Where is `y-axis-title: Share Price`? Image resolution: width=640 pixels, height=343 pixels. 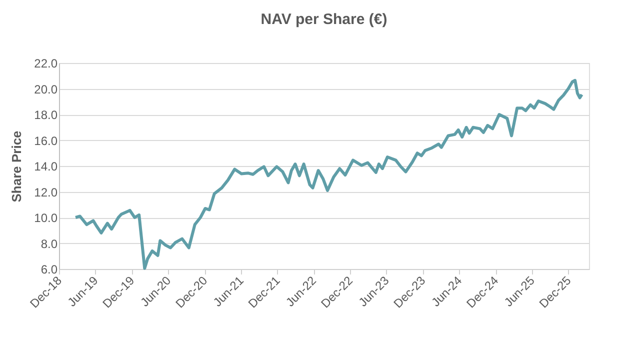
y-axis-title: Share Price is located at coordinates (16, 166).